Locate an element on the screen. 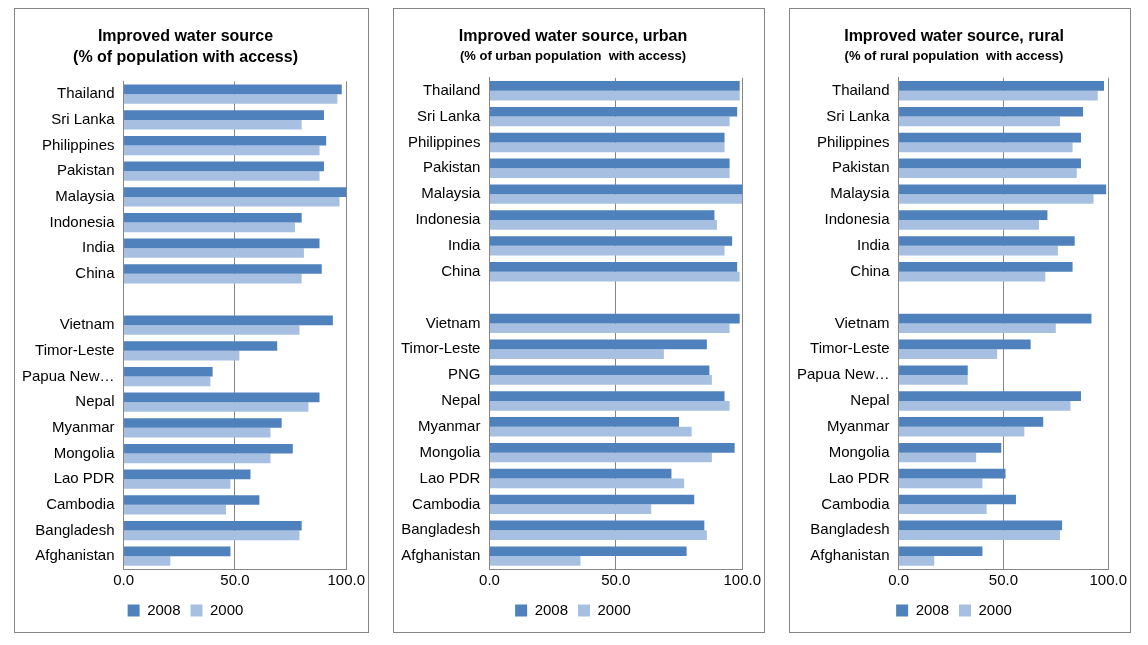 Image resolution: width=1148 pixels, height=645 pixels. x-tick-label: 50.0 is located at coordinates (1003, 580).